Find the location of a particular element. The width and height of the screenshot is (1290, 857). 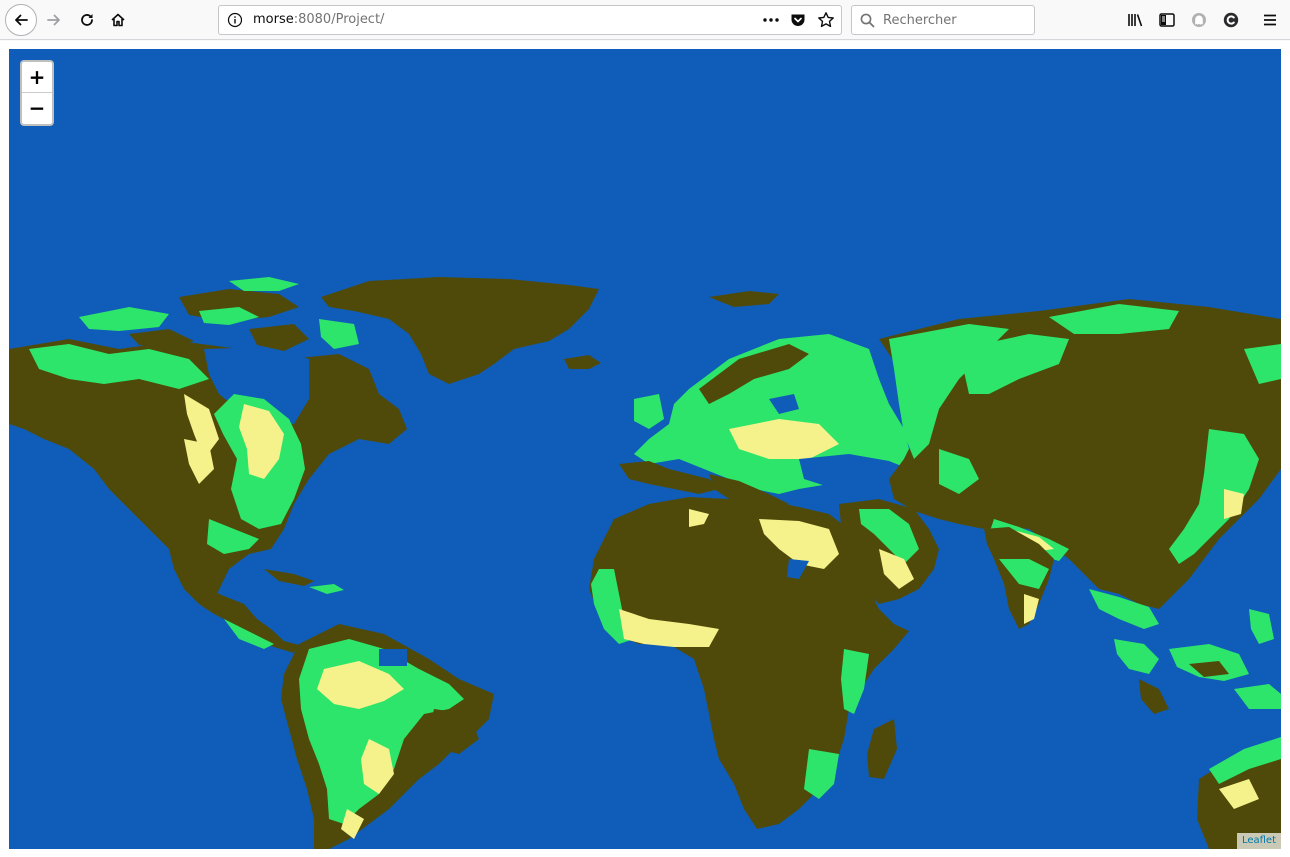

greenland is located at coordinates (460, 330).